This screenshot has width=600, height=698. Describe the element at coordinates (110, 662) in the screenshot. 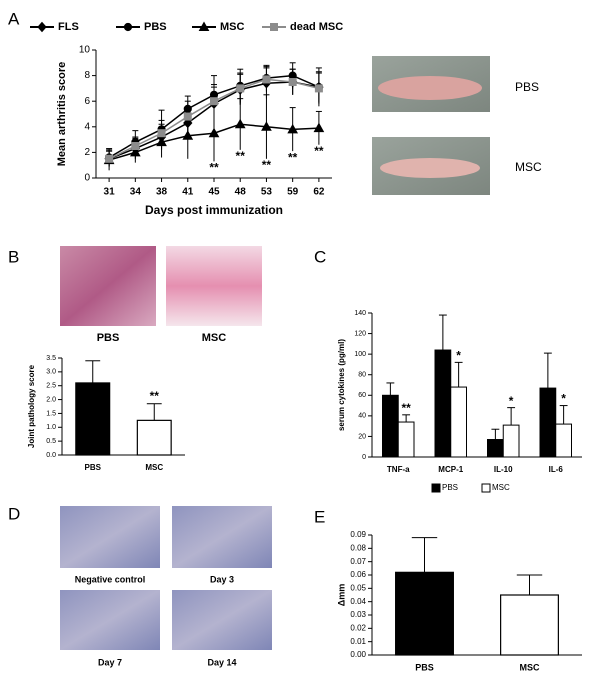

I see `image-label: Day 7` at that location.